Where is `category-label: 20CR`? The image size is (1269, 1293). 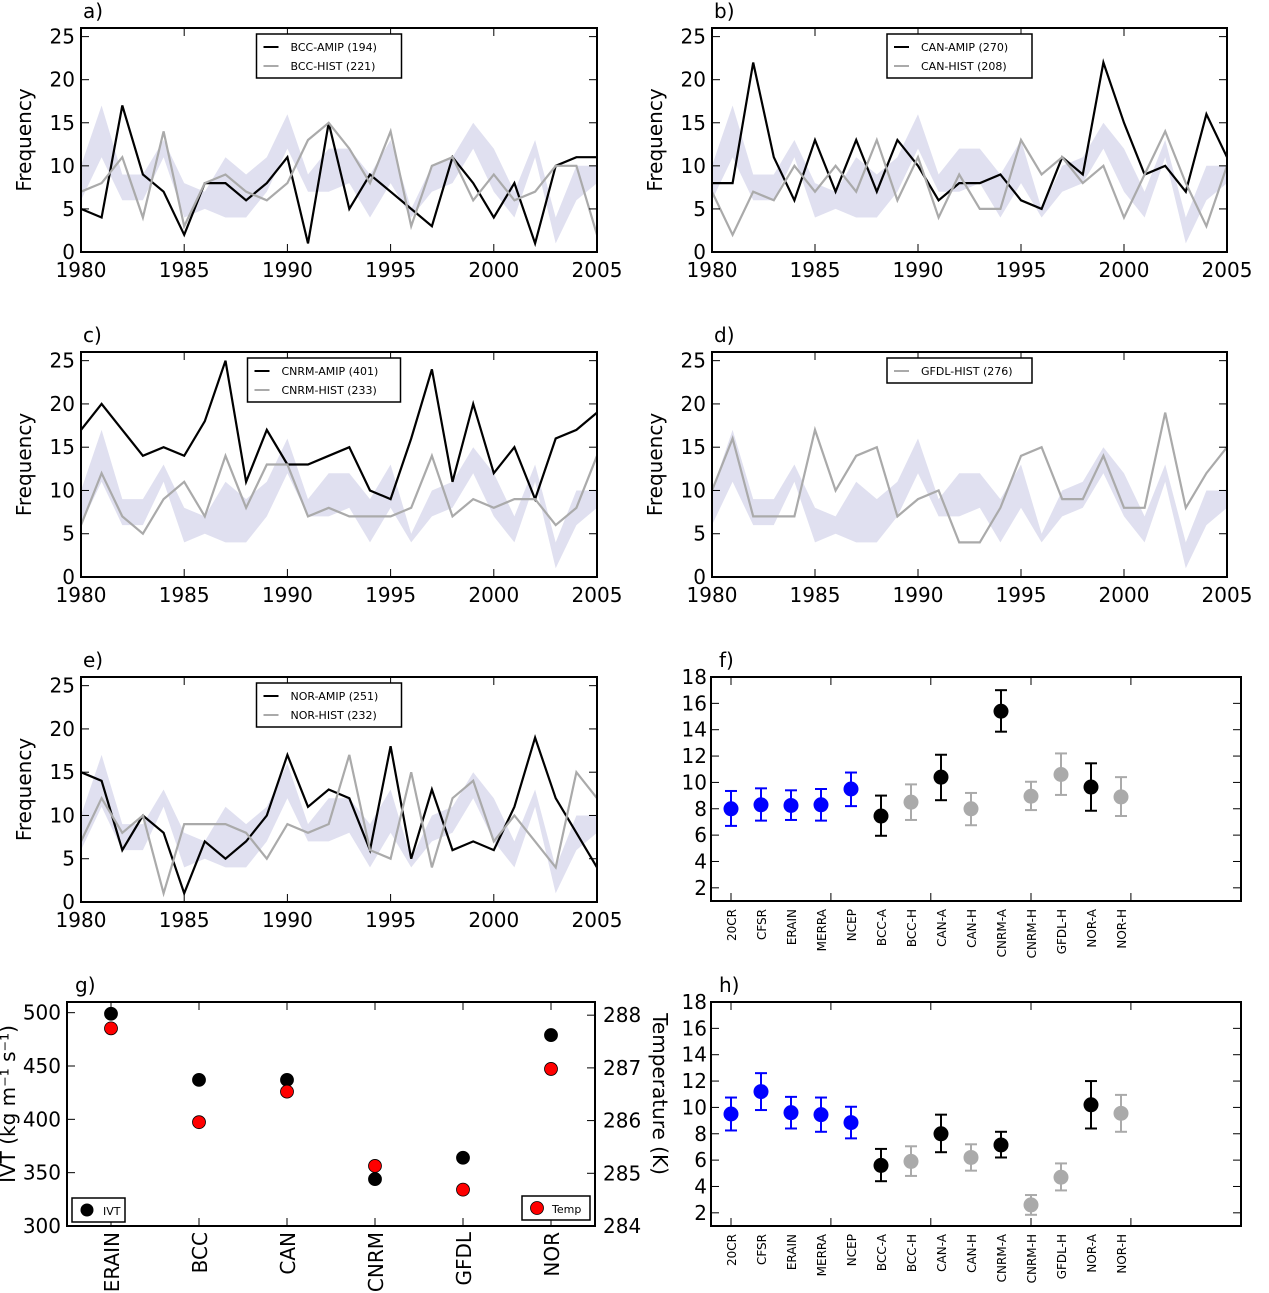 category-label: 20CR is located at coordinates (732, 1250).